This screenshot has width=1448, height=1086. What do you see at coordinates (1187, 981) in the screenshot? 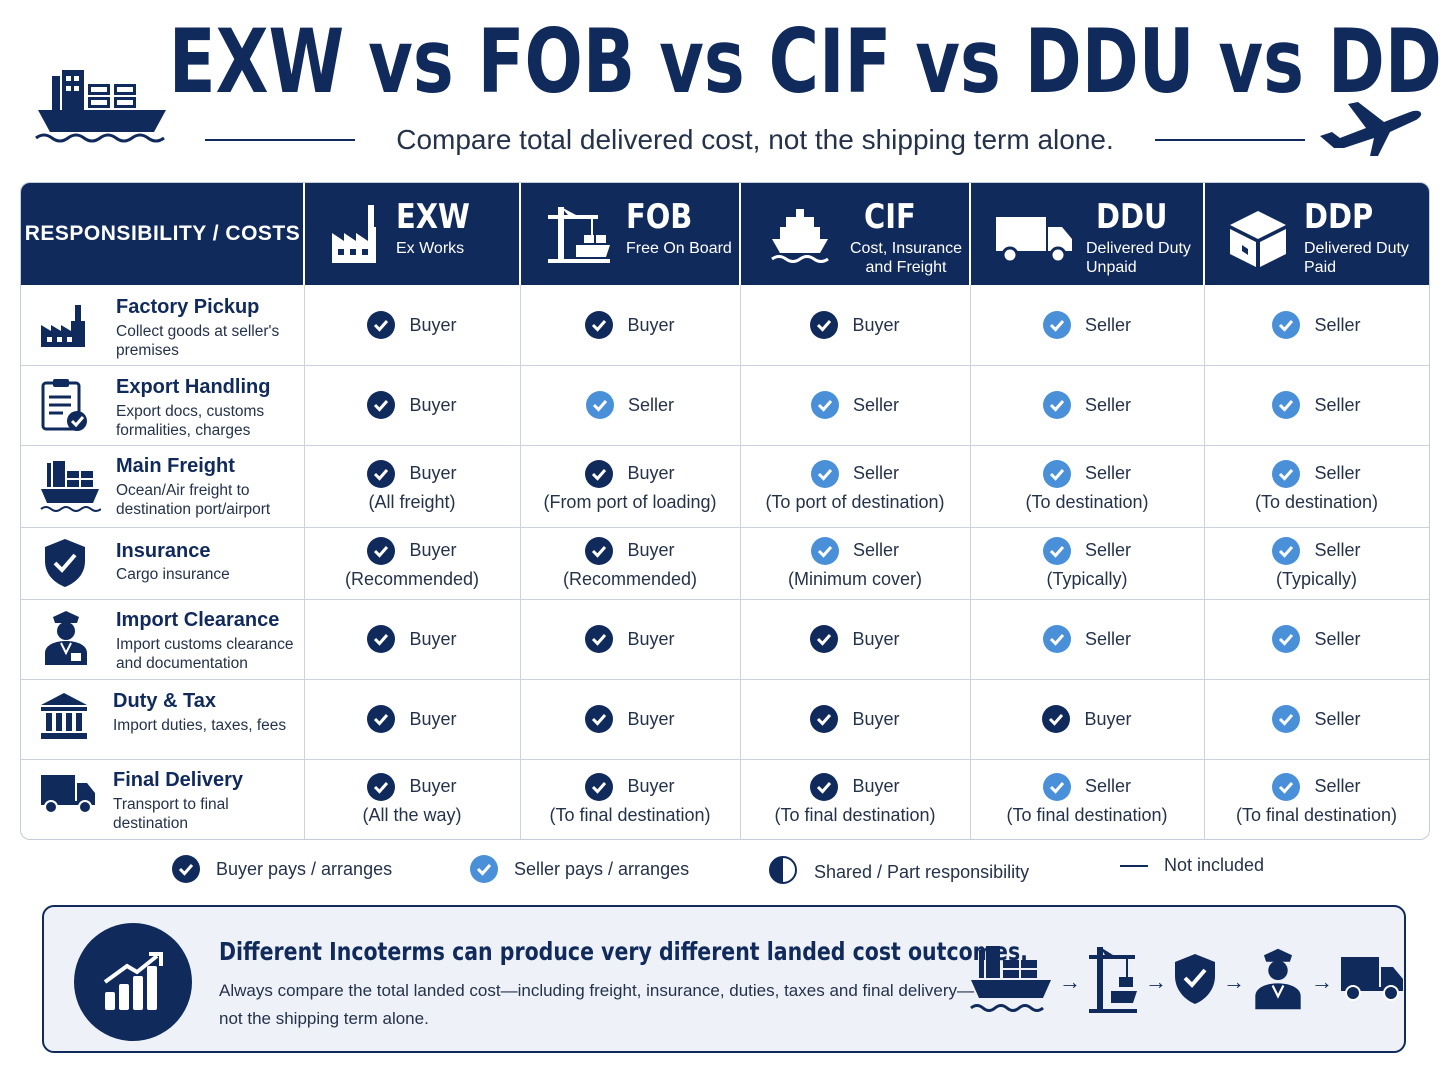
I see `process-flow: → → → →` at bounding box center [1187, 981].